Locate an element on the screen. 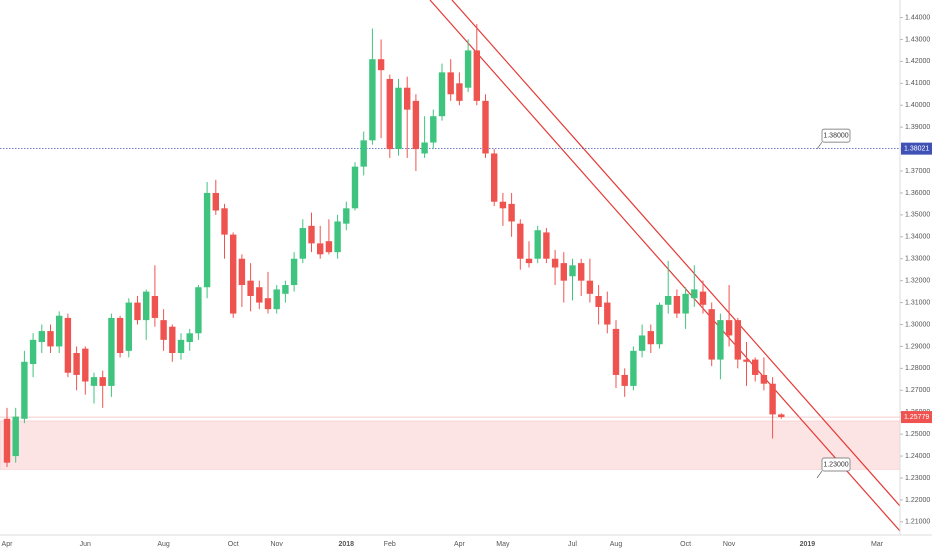  y-tick-label: 1.42000 is located at coordinates (917, 61).